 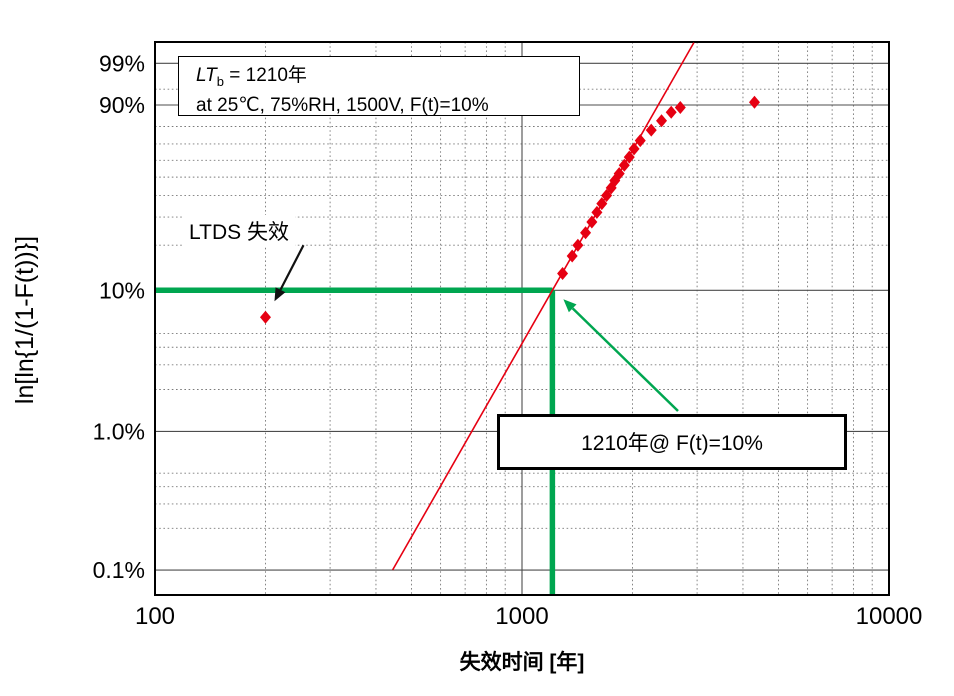 I want to click on ltb-subscript: b, so click(x=220, y=81).